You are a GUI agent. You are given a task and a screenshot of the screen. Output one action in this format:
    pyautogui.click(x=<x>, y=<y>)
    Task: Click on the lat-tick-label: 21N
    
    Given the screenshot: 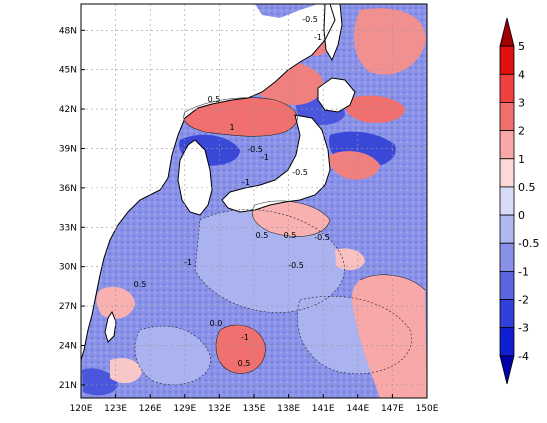 What is the action you would take?
    pyautogui.click(x=68, y=386)
    